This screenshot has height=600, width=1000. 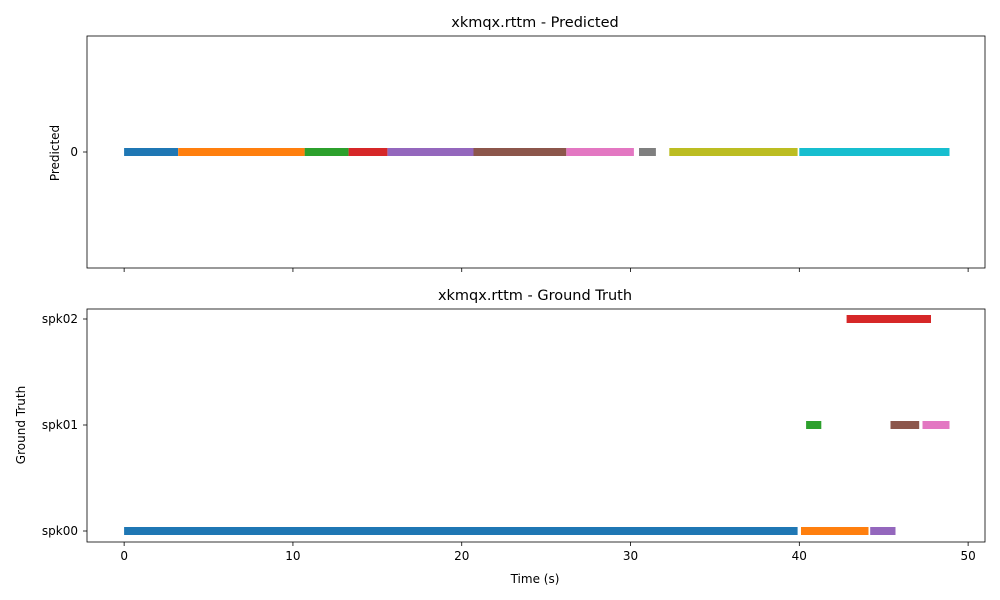 What do you see at coordinates (74, 152) in the screenshot?
I see `predicted-y-tick-label-0: 0` at bounding box center [74, 152].